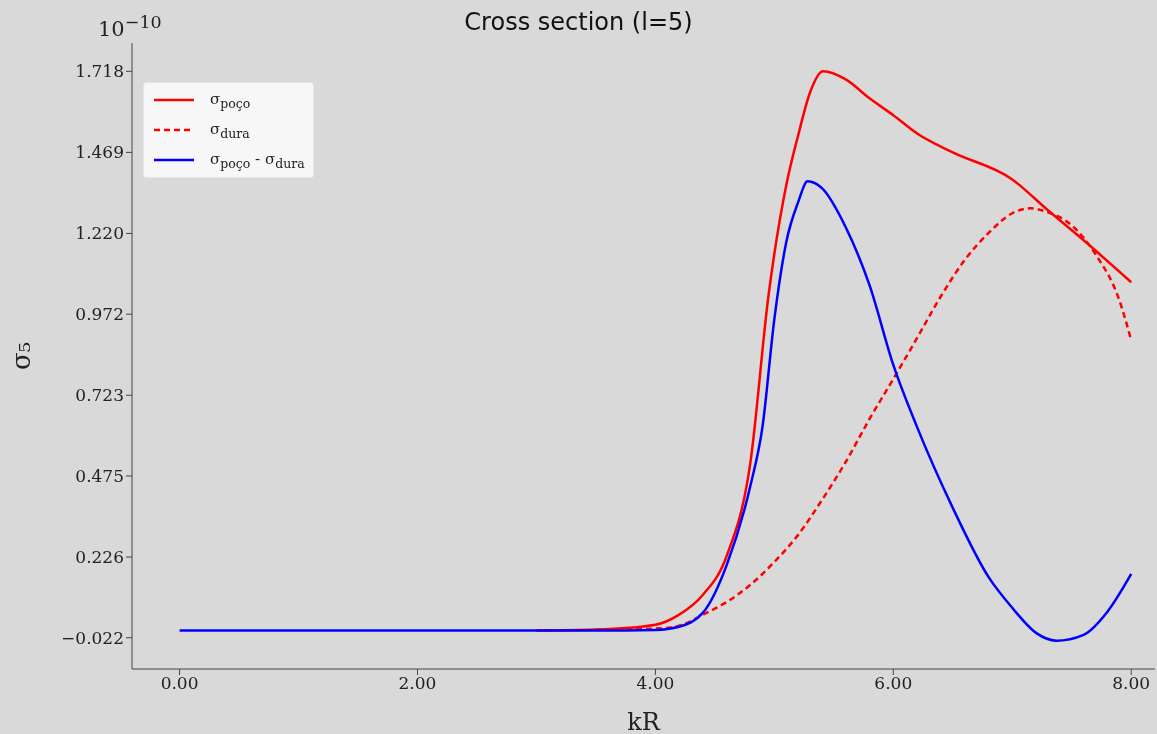 The height and width of the screenshot is (734, 1157). I want to click on y-tick-label: −0.022, so click(92, 637).